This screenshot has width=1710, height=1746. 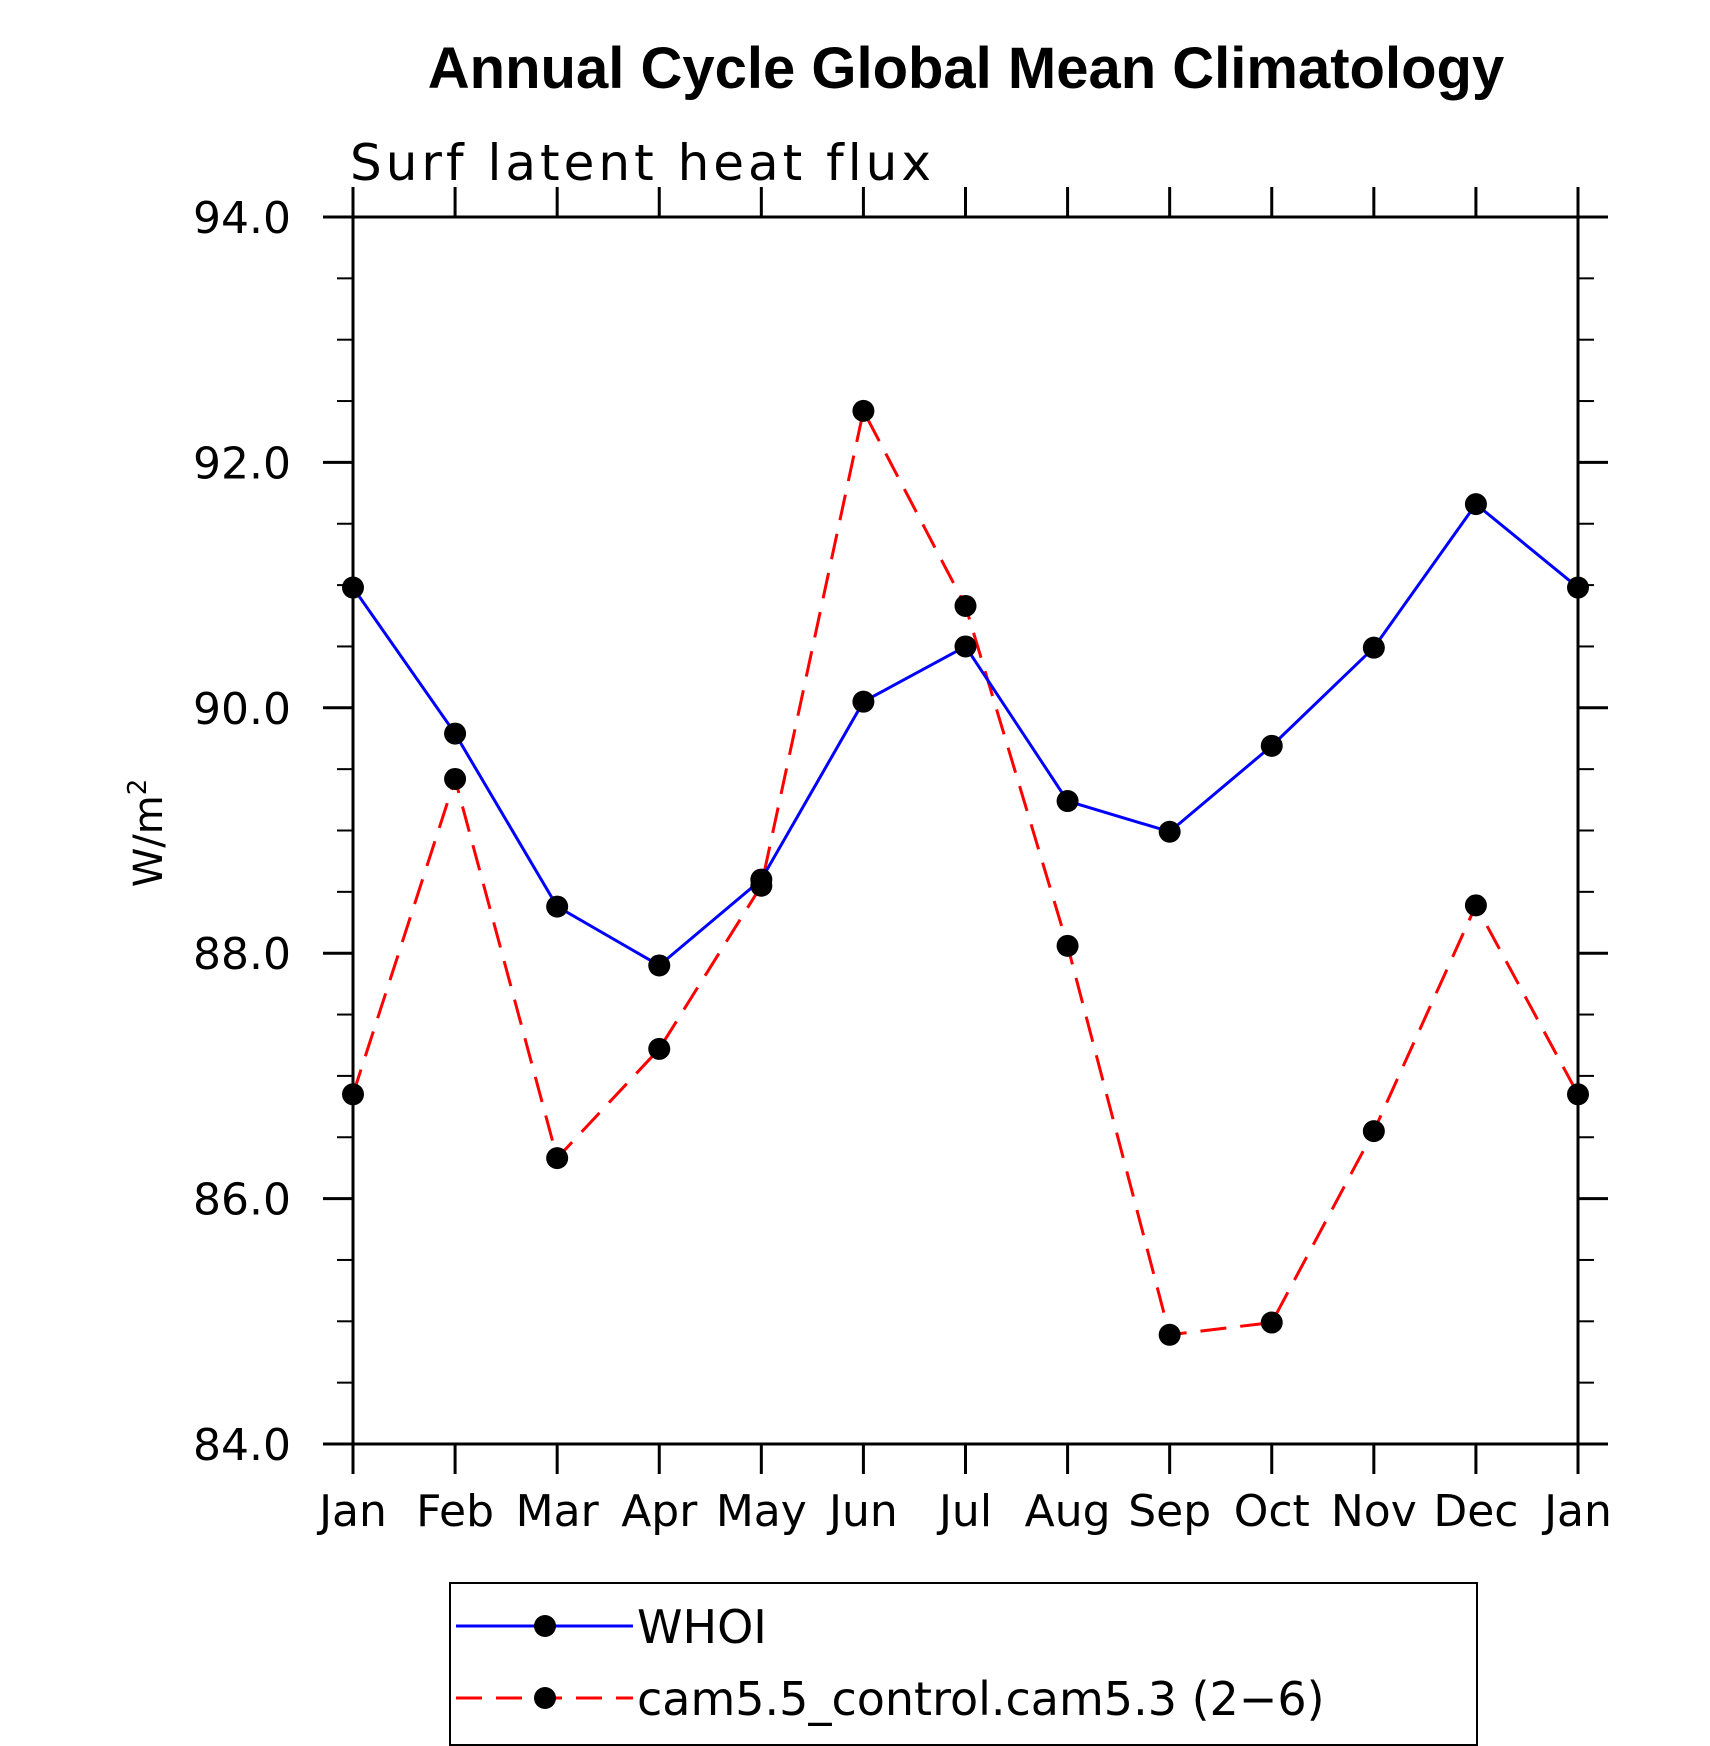 What do you see at coordinates (242, 709) in the screenshot?
I see `y-tick-label: 90.0` at bounding box center [242, 709].